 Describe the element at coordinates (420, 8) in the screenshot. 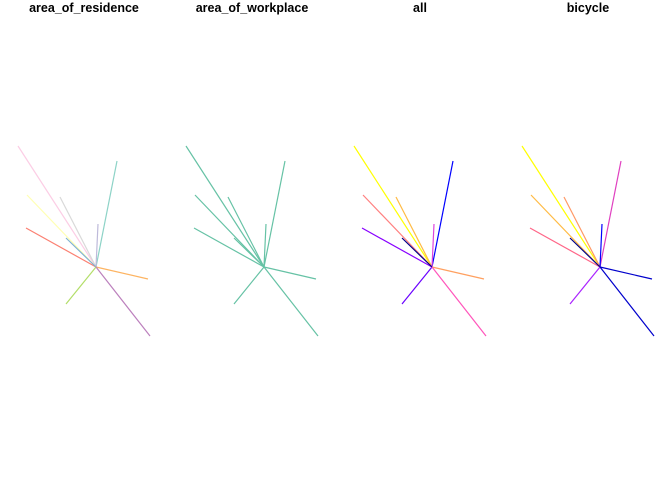

I see `panel-title-3: all` at that location.